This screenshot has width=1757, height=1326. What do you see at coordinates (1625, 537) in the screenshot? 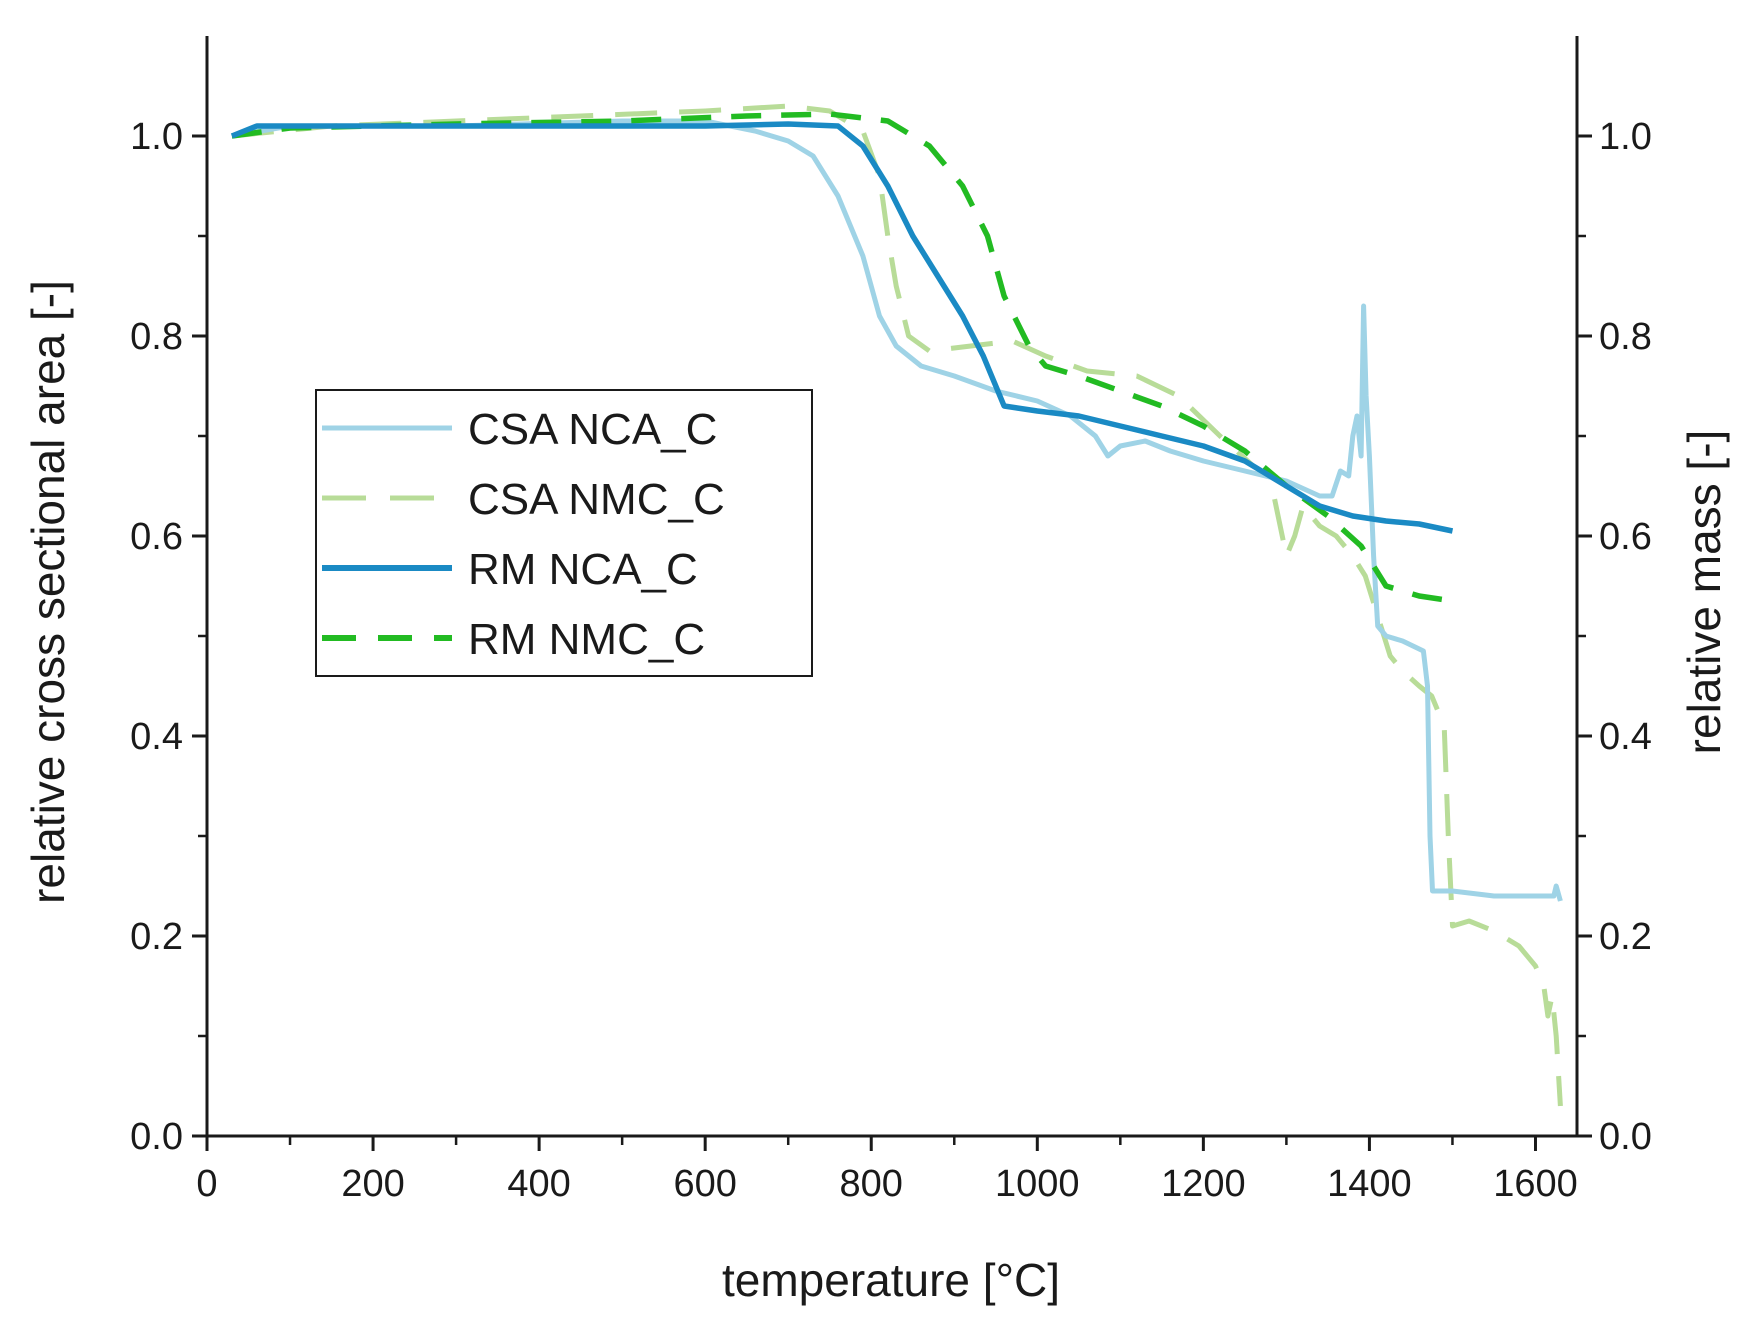
I see `y2-tick-label-0.6: 0.6` at bounding box center [1625, 537].